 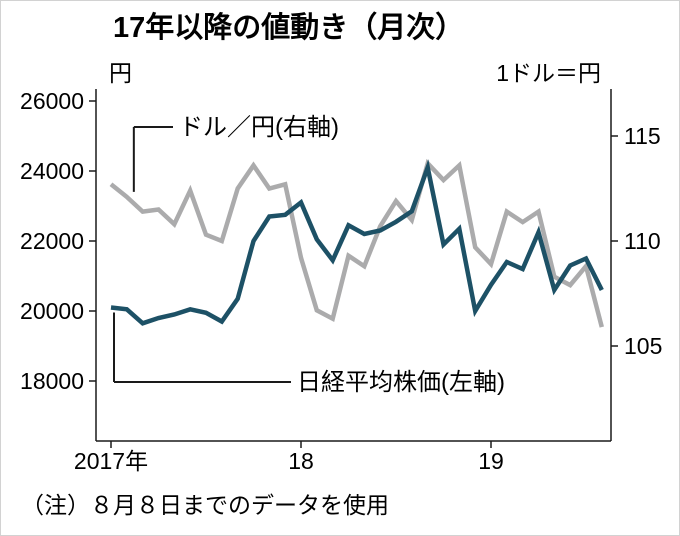 I want to click on left-axis-unit-label: 円, so click(x=120, y=73).